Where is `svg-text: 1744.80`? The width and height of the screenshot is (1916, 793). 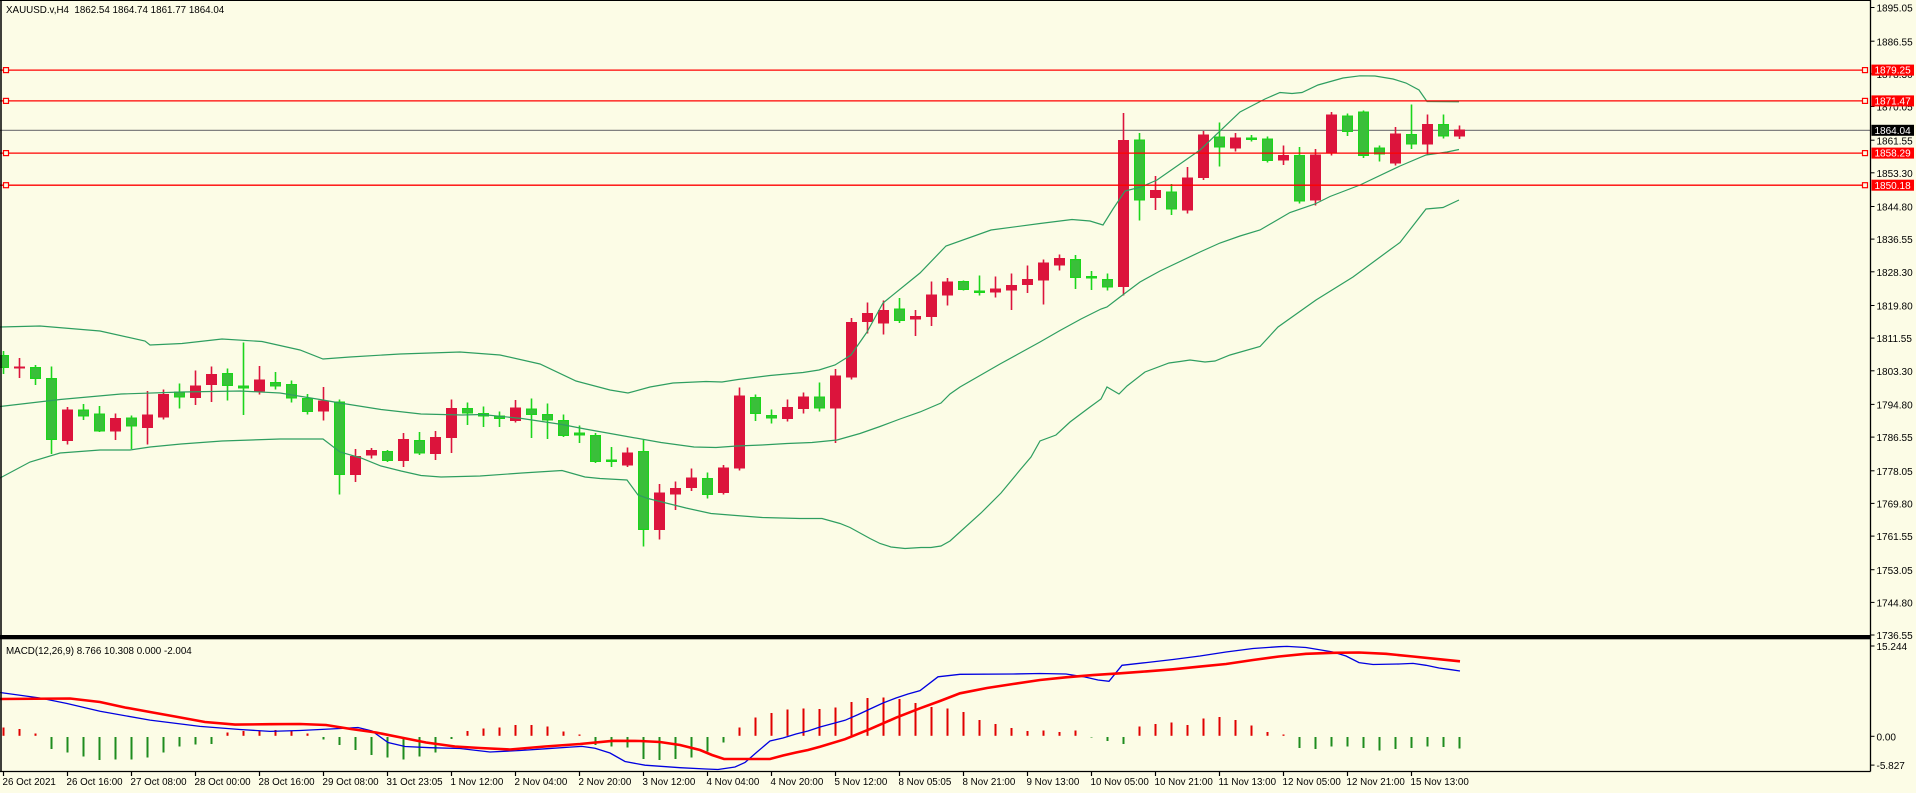
svg-text: 1744.80 is located at coordinates (1895, 604).